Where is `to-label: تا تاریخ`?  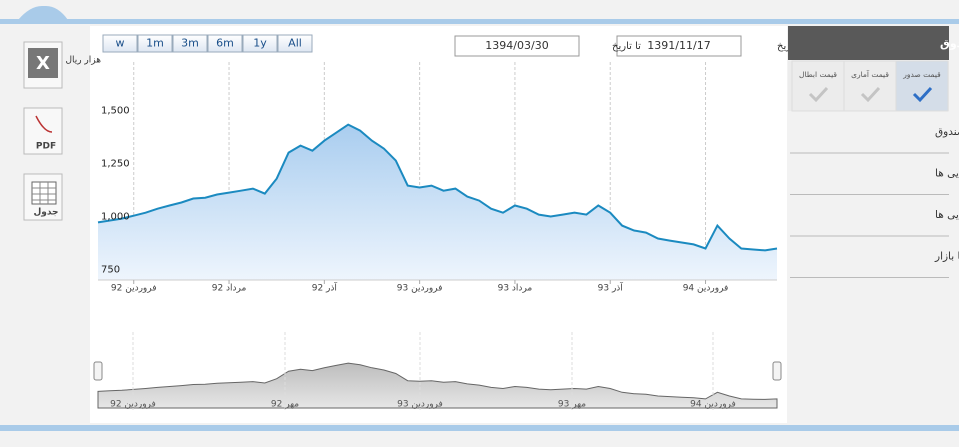 to-label: تا تاریخ is located at coordinates (626, 46).